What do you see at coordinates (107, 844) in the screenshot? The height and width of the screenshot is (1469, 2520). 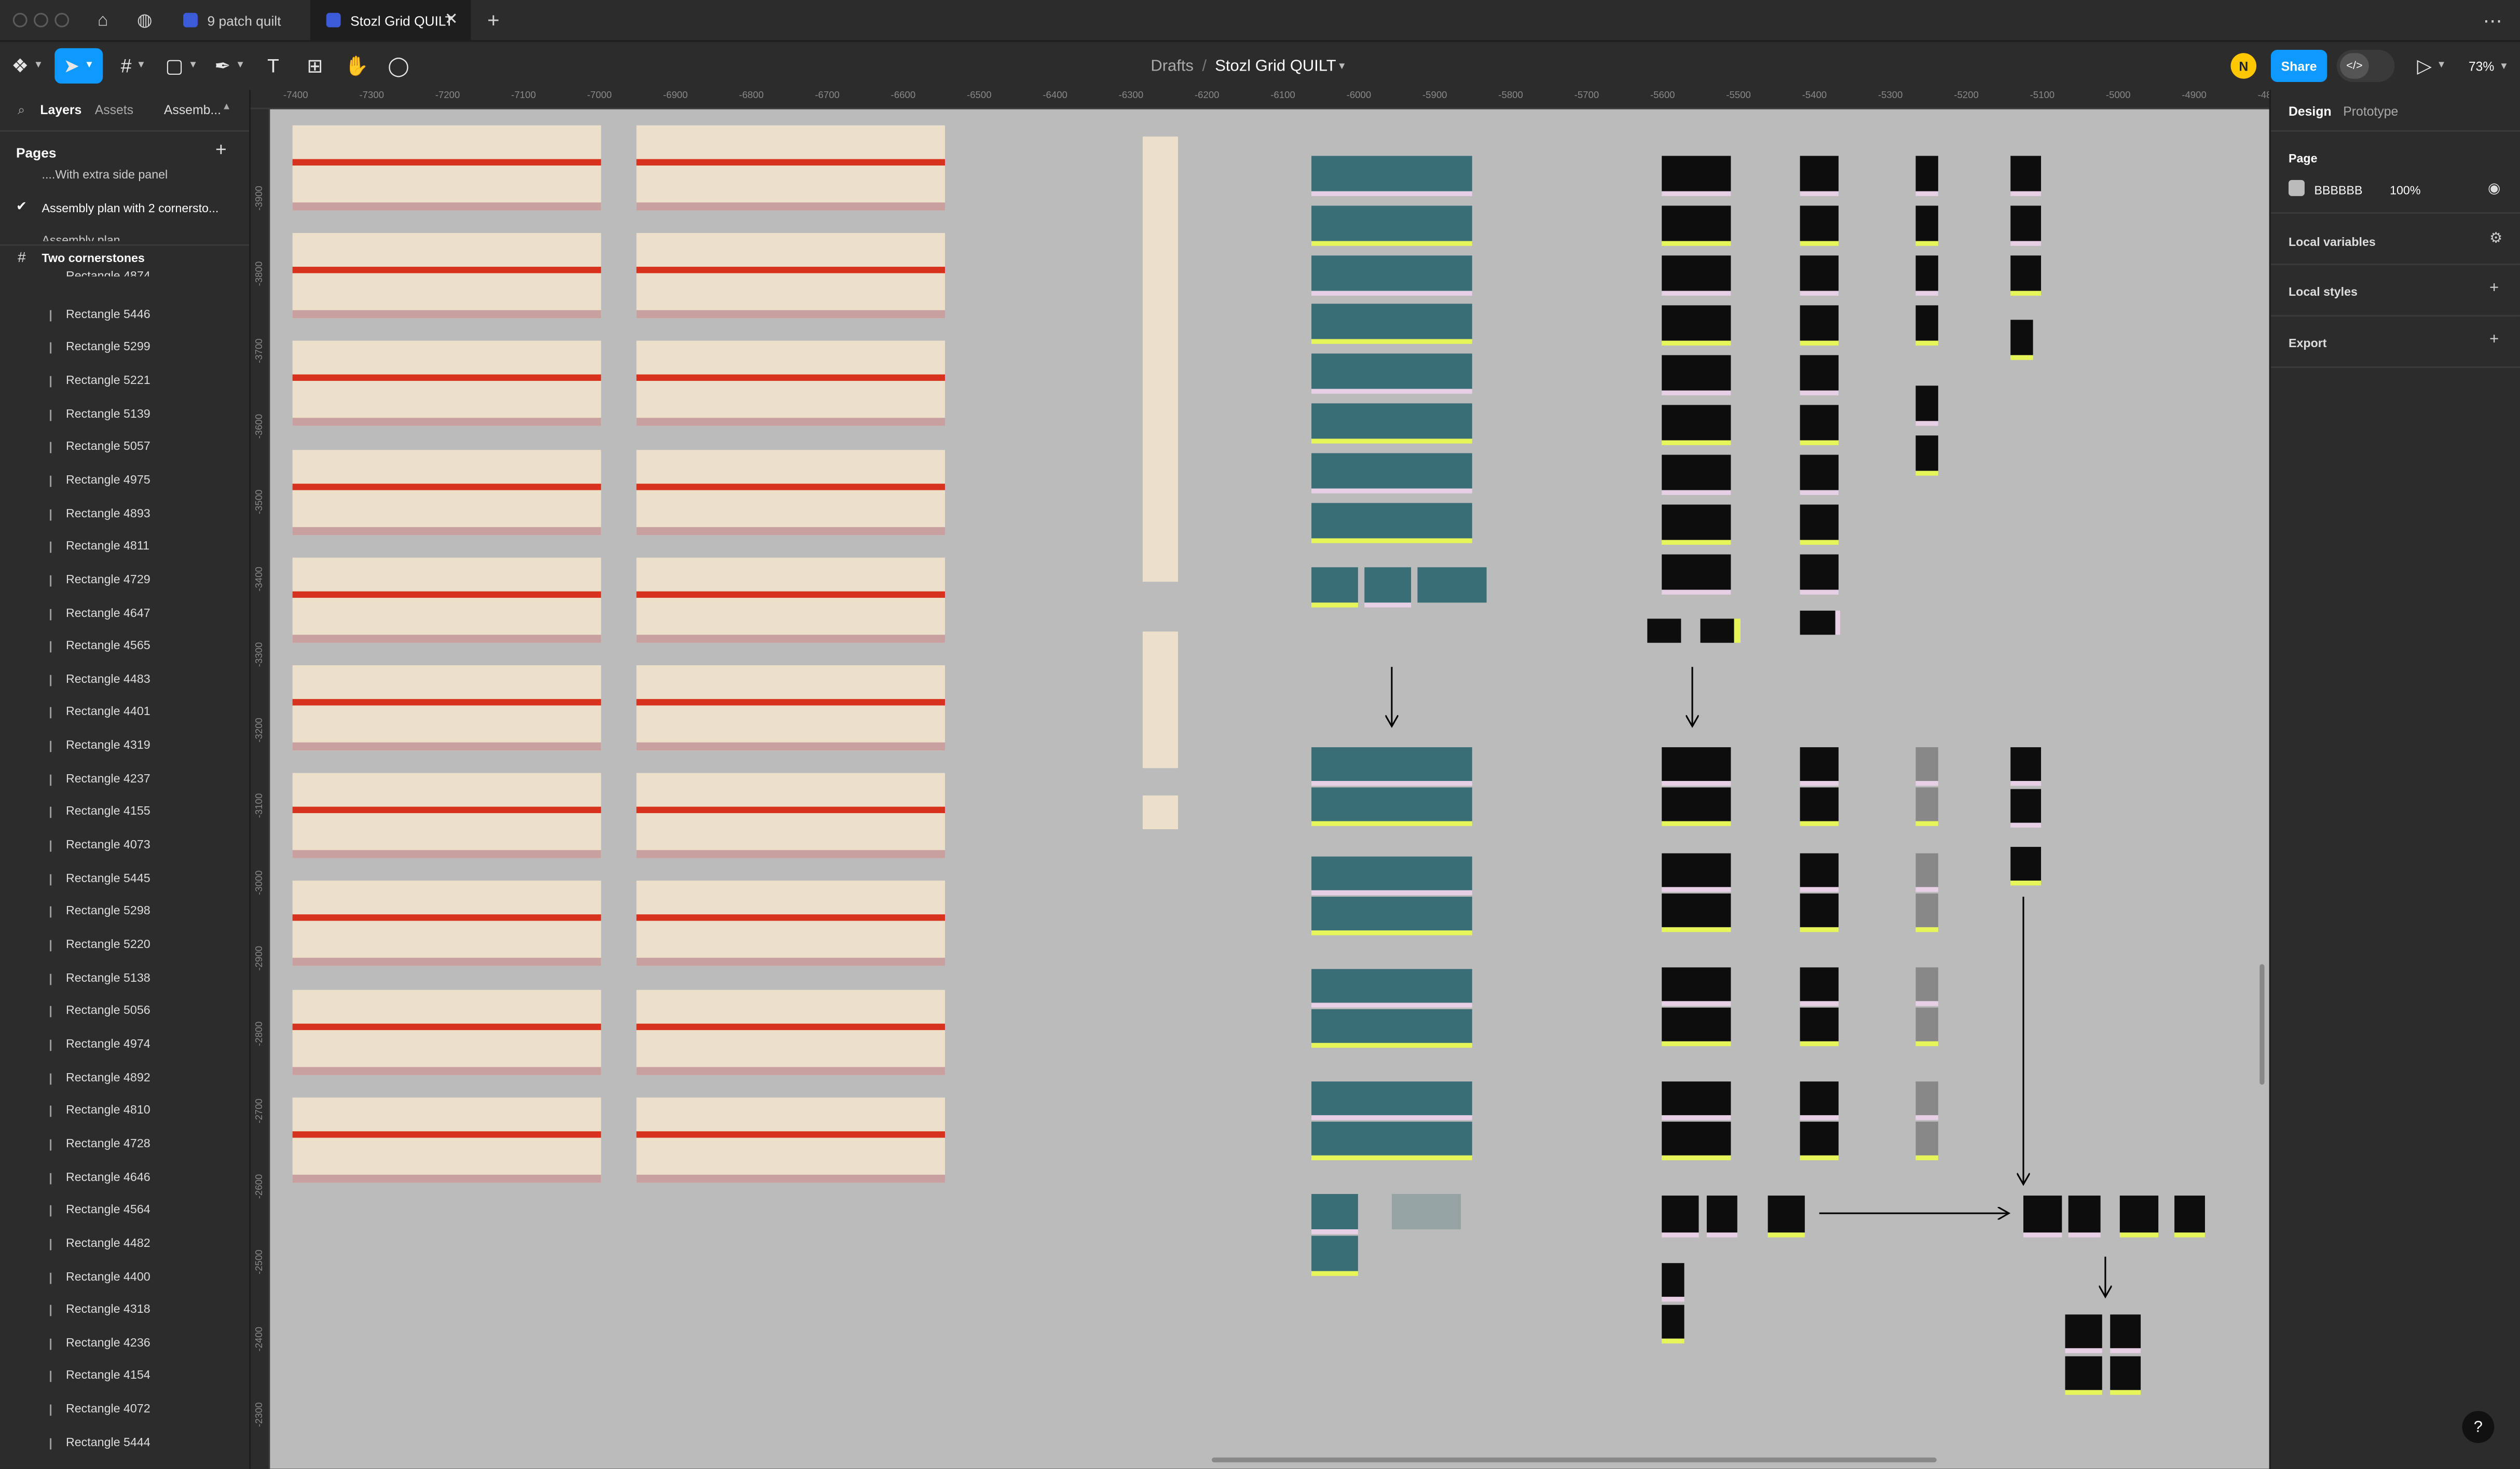 I see `layer-row: Rectangle 4073` at bounding box center [107, 844].